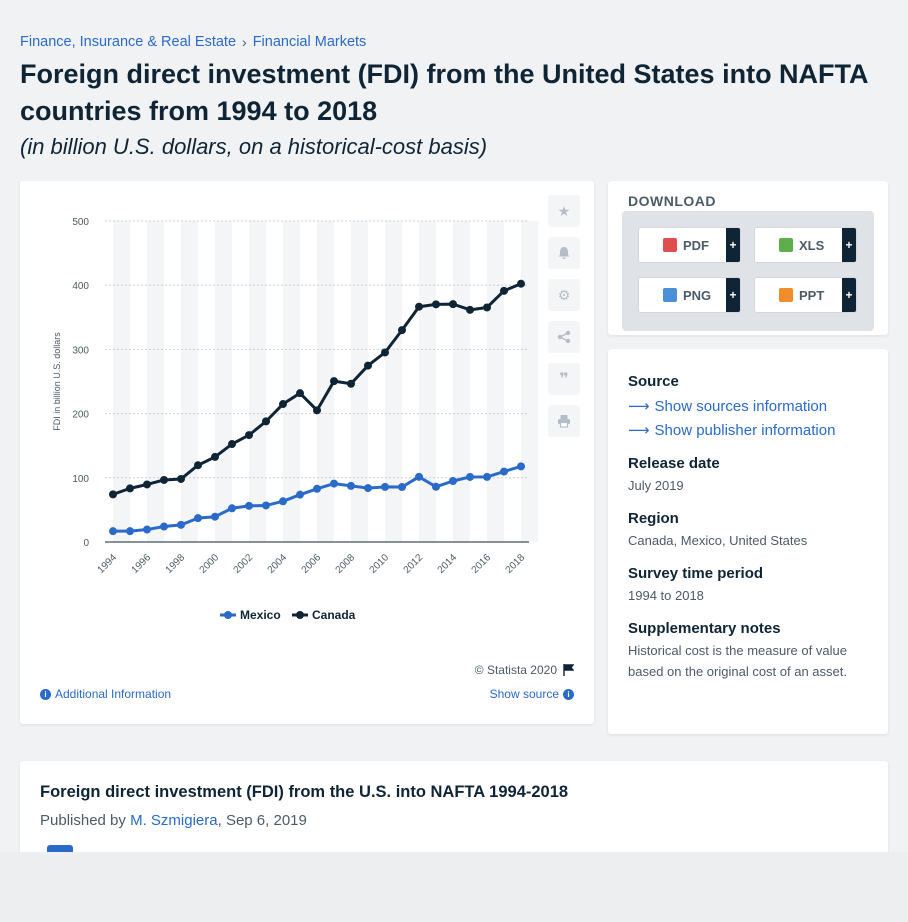 The height and width of the screenshot is (922, 908). Describe the element at coordinates (80, 222) in the screenshot. I see `y-tick-label: 500` at that location.